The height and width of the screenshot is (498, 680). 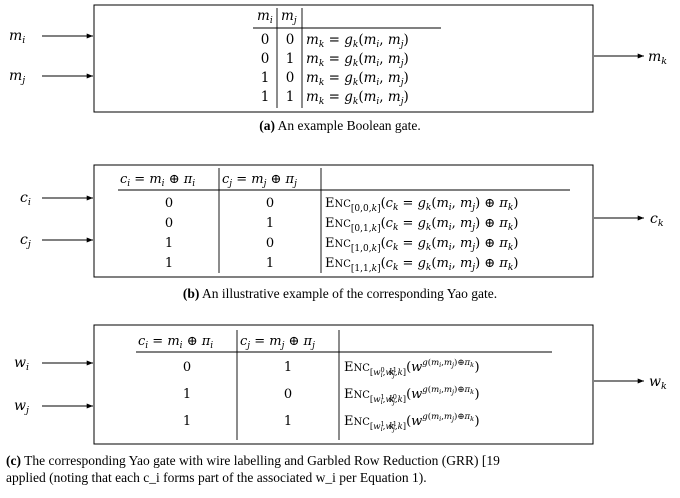 I want to click on gate-a-header-mj: mj, so click(x=289, y=17).